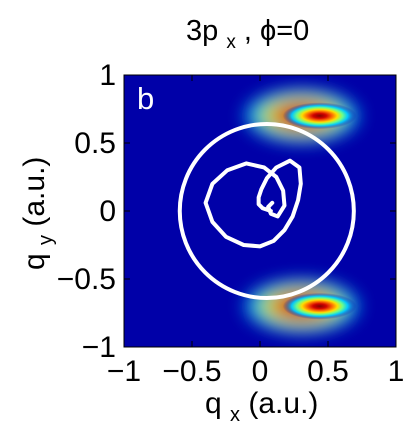 This screenshot has height=432, width=410. What do you see at coordinates (396, 371) in the screenshot?
I see `x-tick-label-5: 1` at bounding box center [396, 371].